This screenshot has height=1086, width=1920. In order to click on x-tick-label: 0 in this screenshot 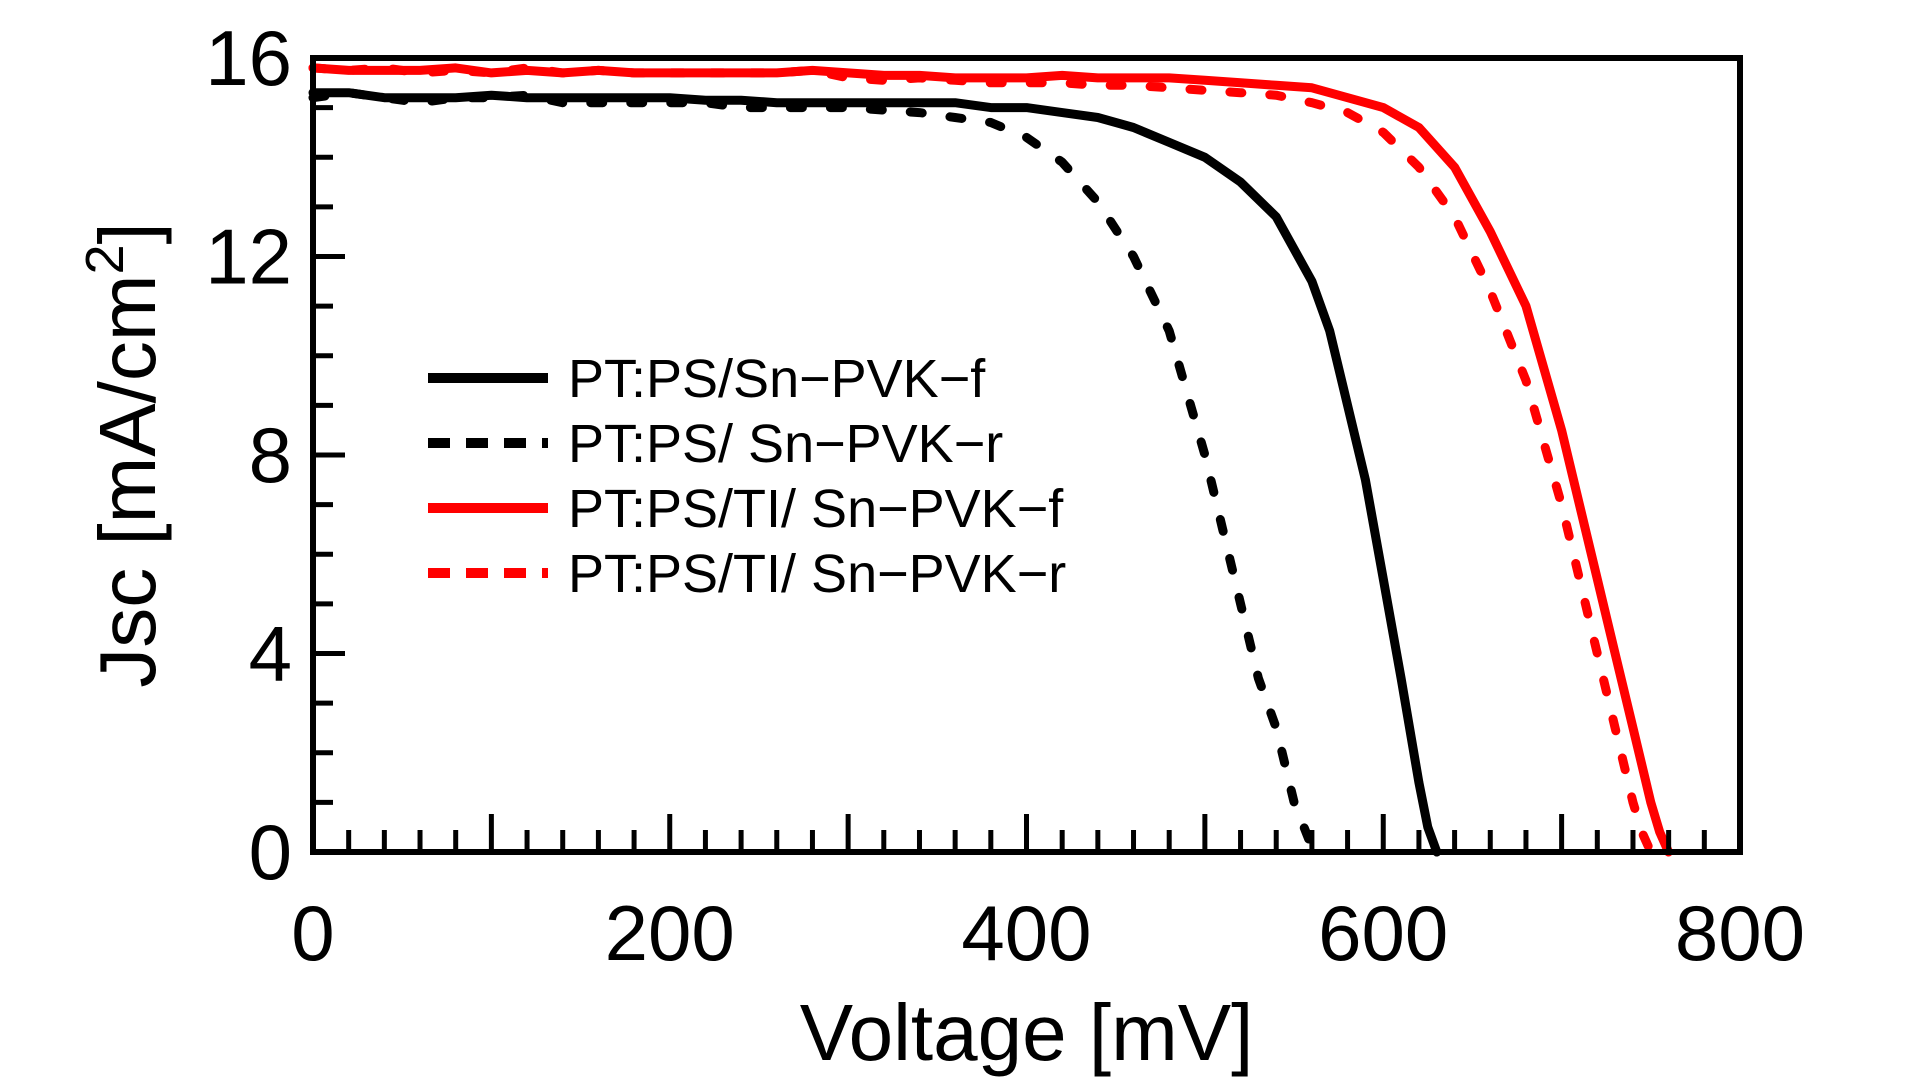, I will do `click(312, 933)`.